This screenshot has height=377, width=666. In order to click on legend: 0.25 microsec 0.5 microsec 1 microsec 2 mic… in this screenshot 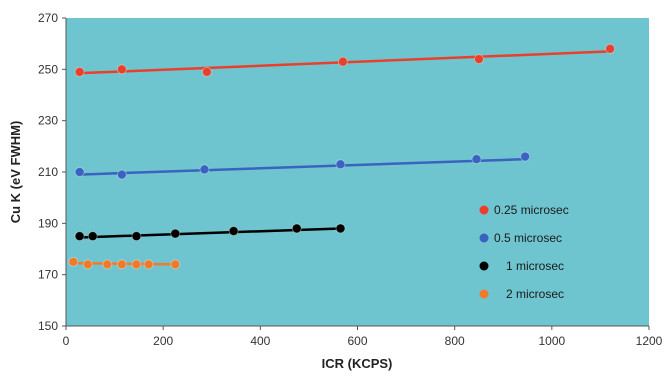, I will do `click(524, 252)`.